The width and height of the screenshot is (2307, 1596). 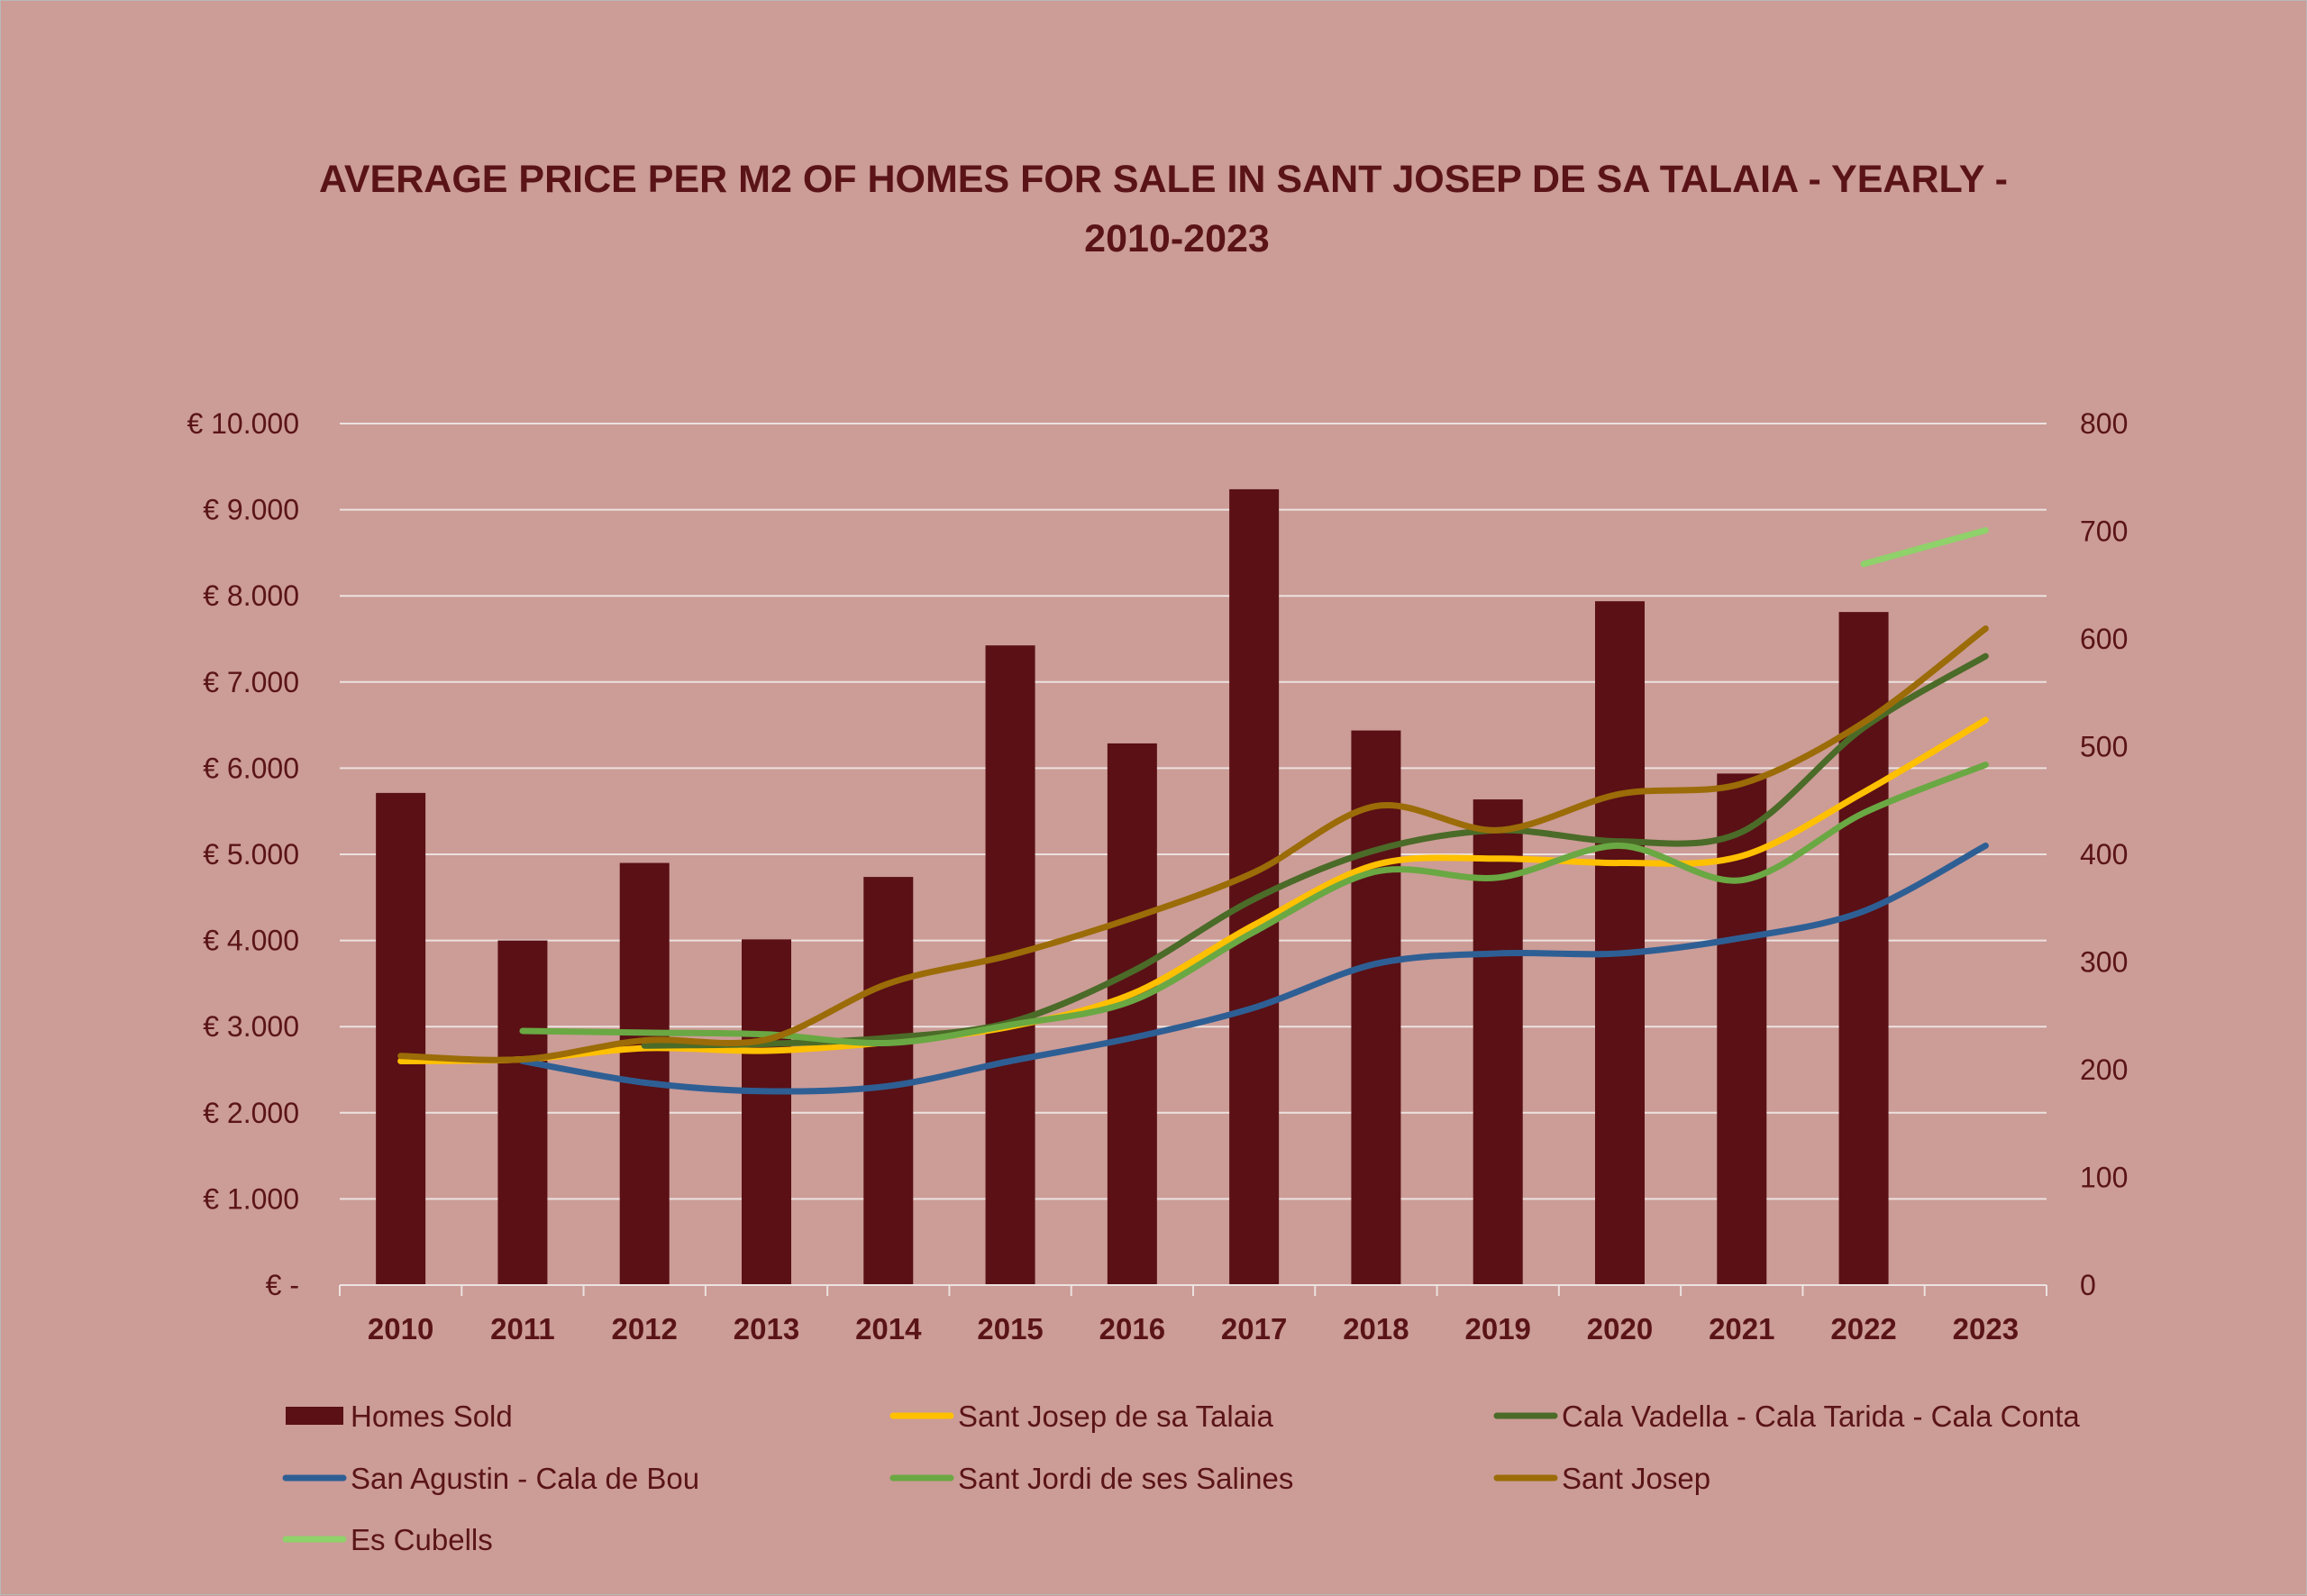 What do you see at coordinates (1132, 1328) in the screenshot?
I see `x-tick-label: 2016` at bounding box center [1132, 1328].